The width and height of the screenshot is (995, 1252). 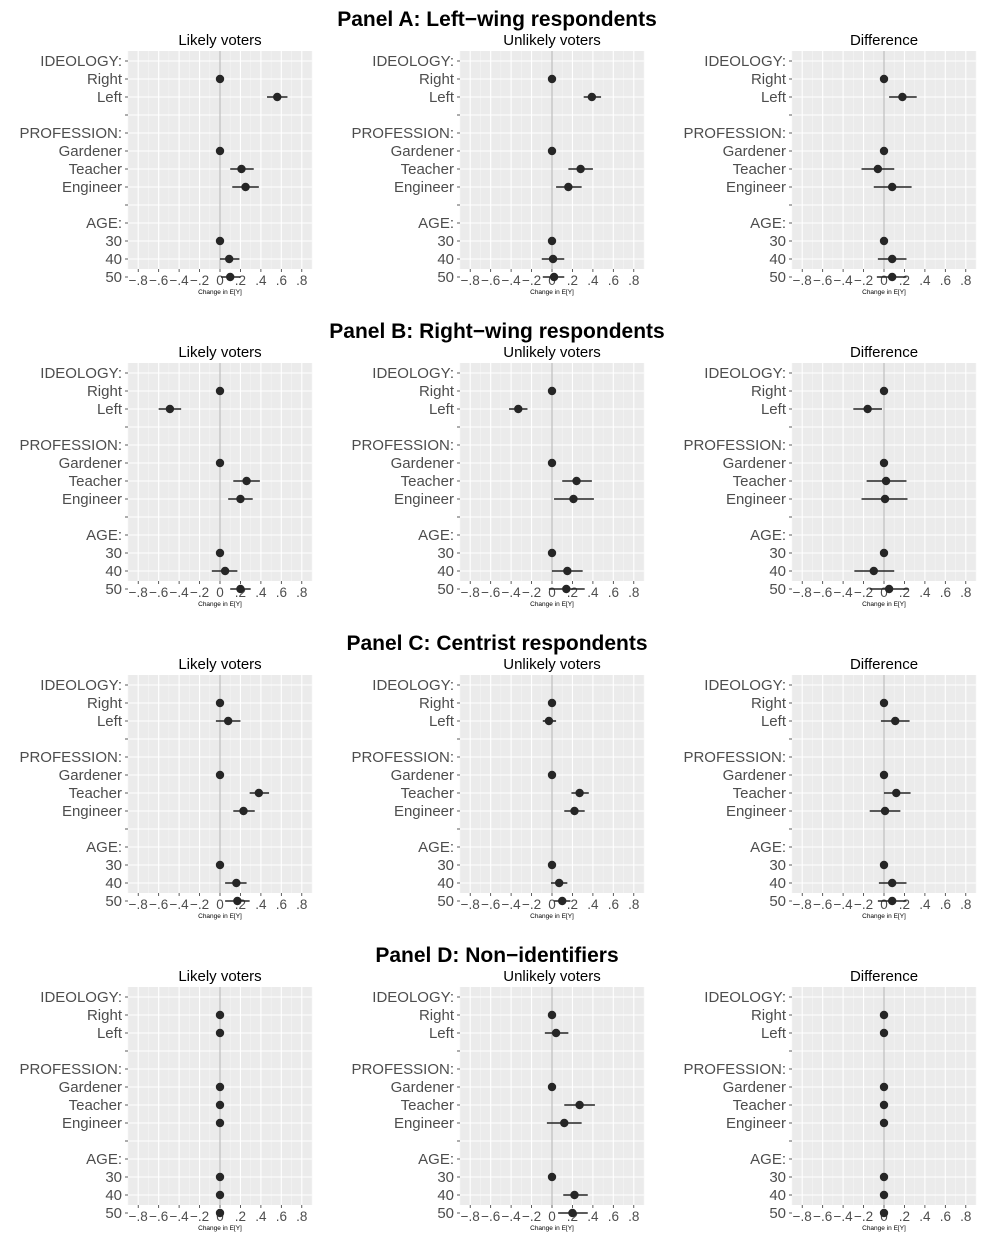 What do you see at coordinates (219, 976) in the screenshot?
I see `subplot-title: Likely voters` at bounding box center [219, 976].